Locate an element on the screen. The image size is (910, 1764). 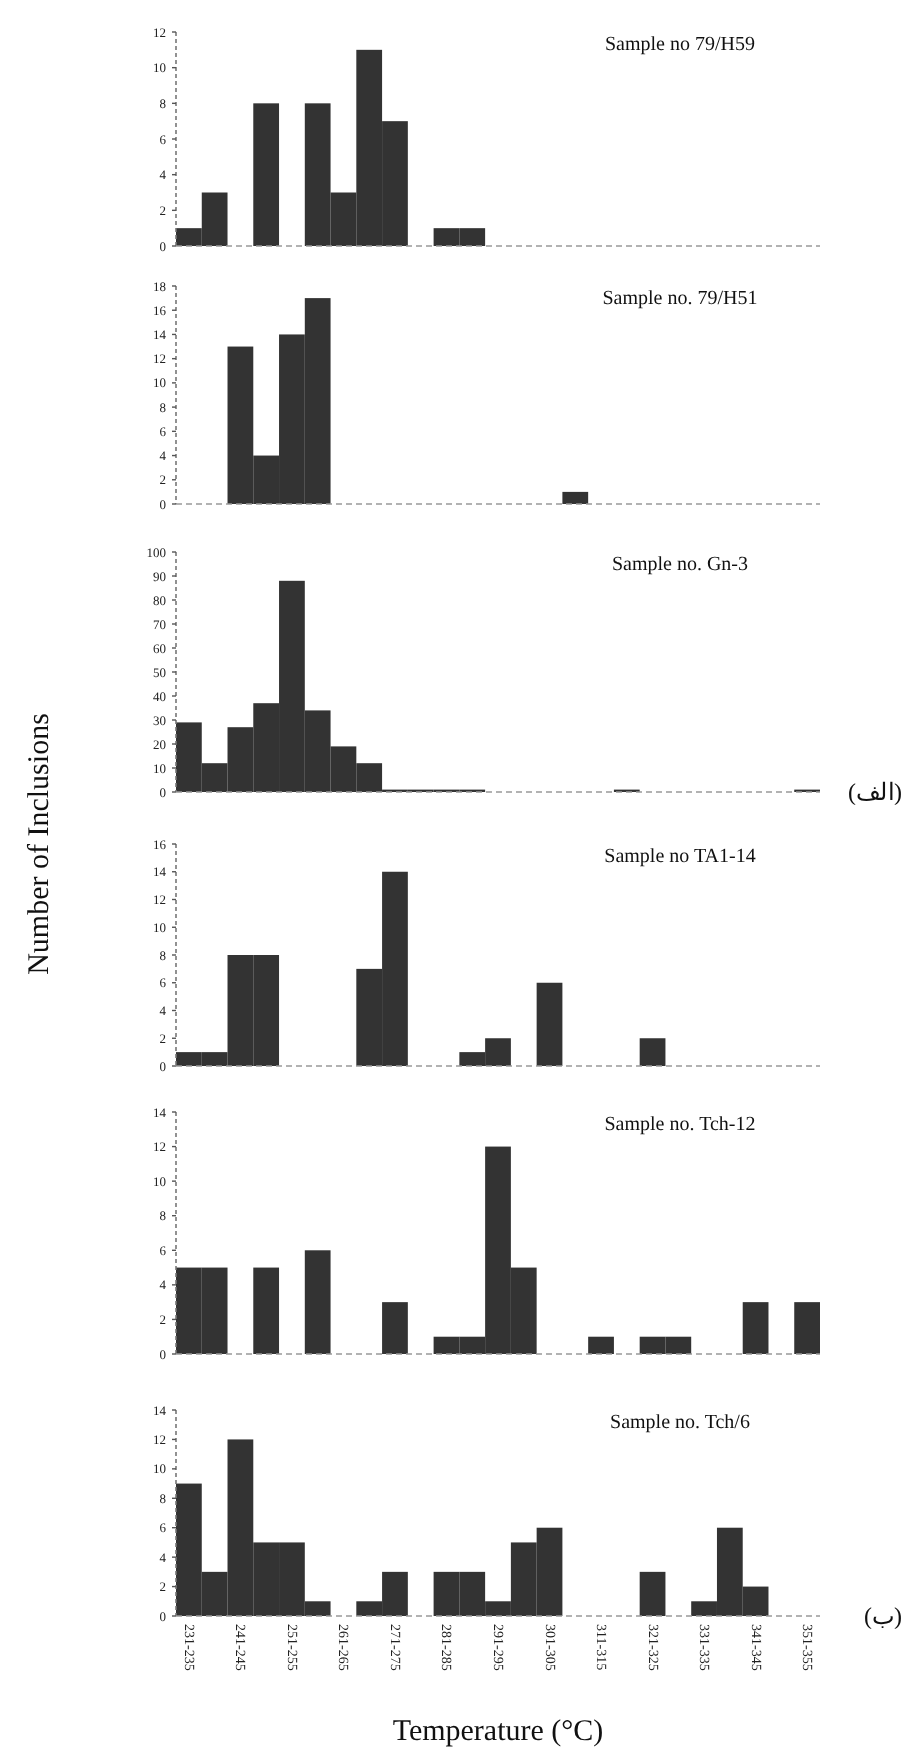
chart-title: Sample no TA1-14 is located at coordinates (680, 857).